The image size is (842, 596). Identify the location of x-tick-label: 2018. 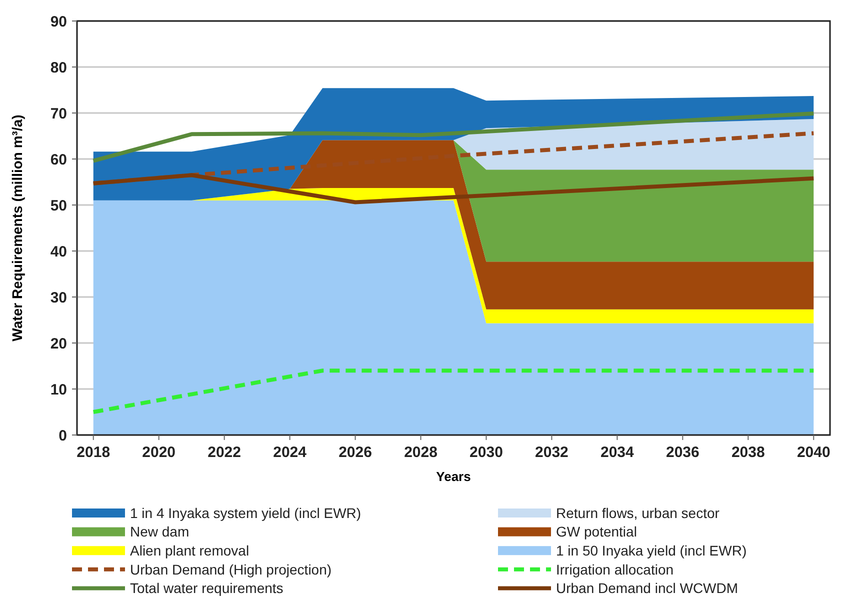
(93, 452).